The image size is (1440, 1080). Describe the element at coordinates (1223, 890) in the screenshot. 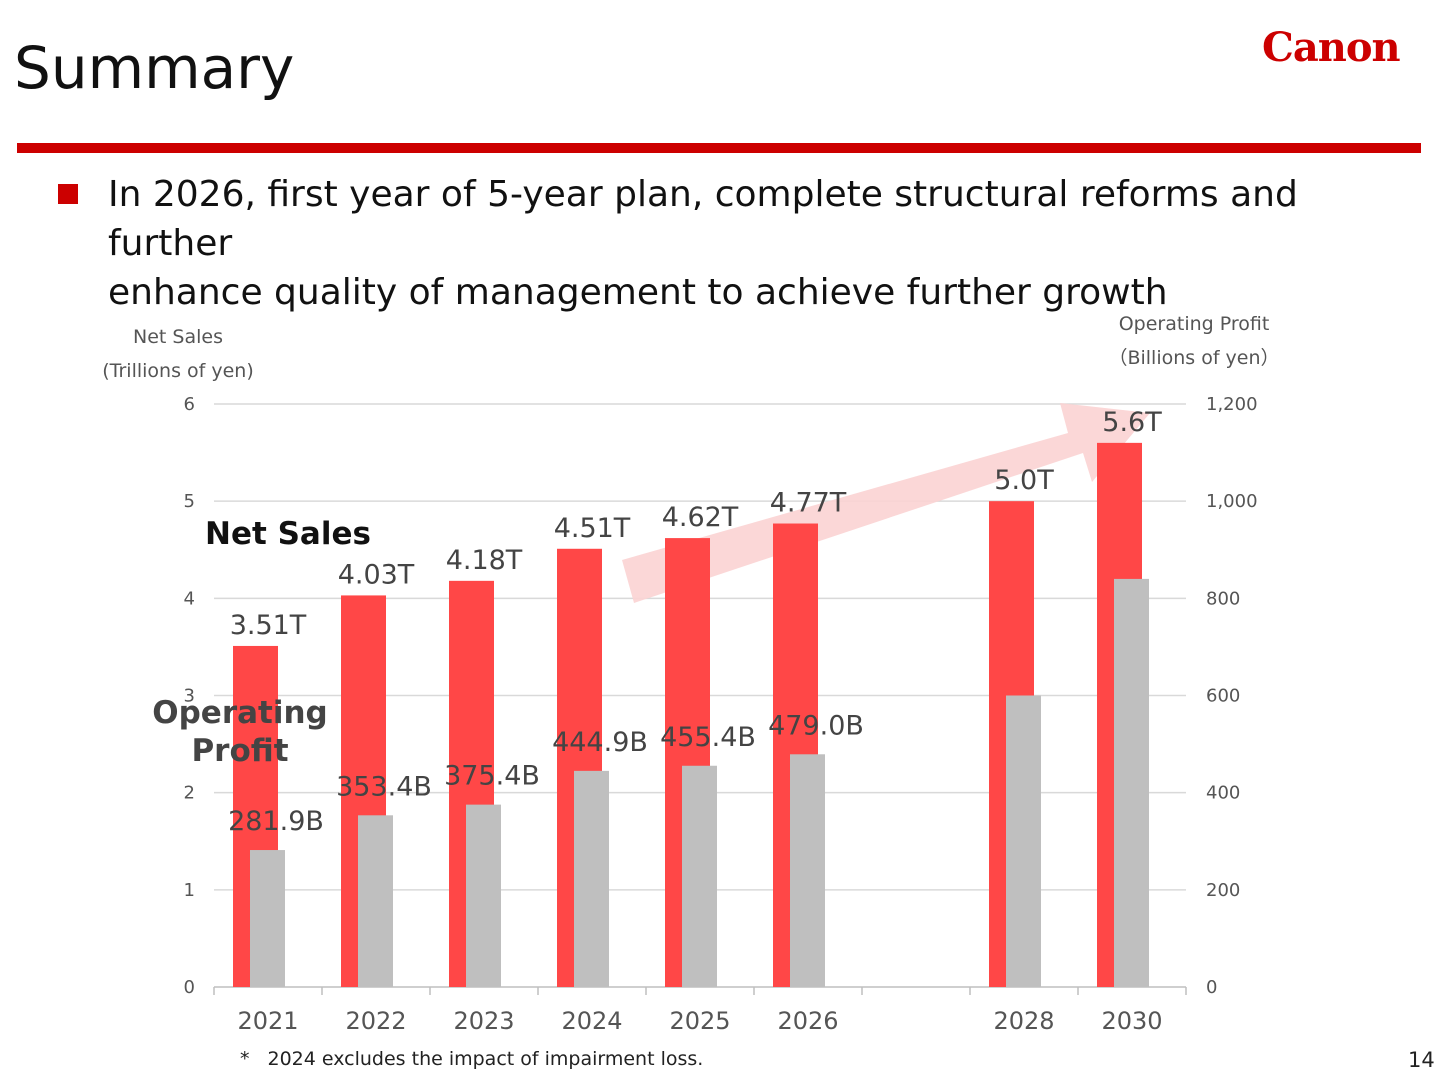

I see `right-tick-label: 200` at that location.